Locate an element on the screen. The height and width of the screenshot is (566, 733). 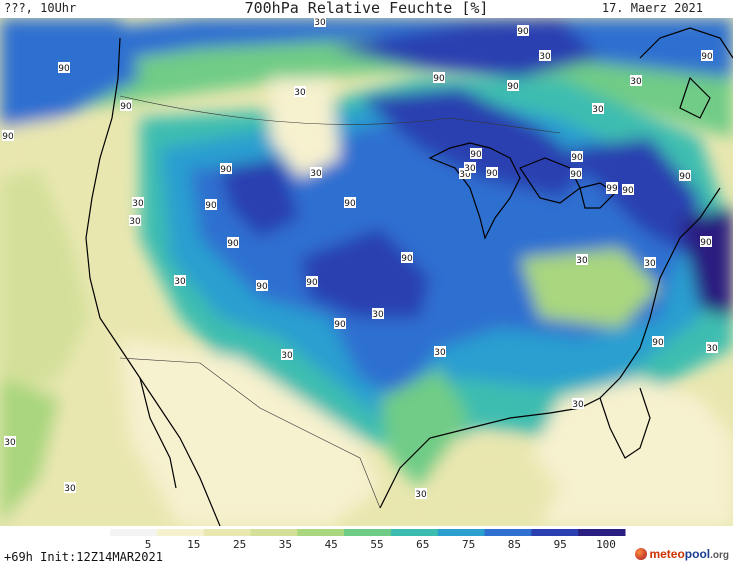
svg-text: 99 is located at coordinates (612, 189).